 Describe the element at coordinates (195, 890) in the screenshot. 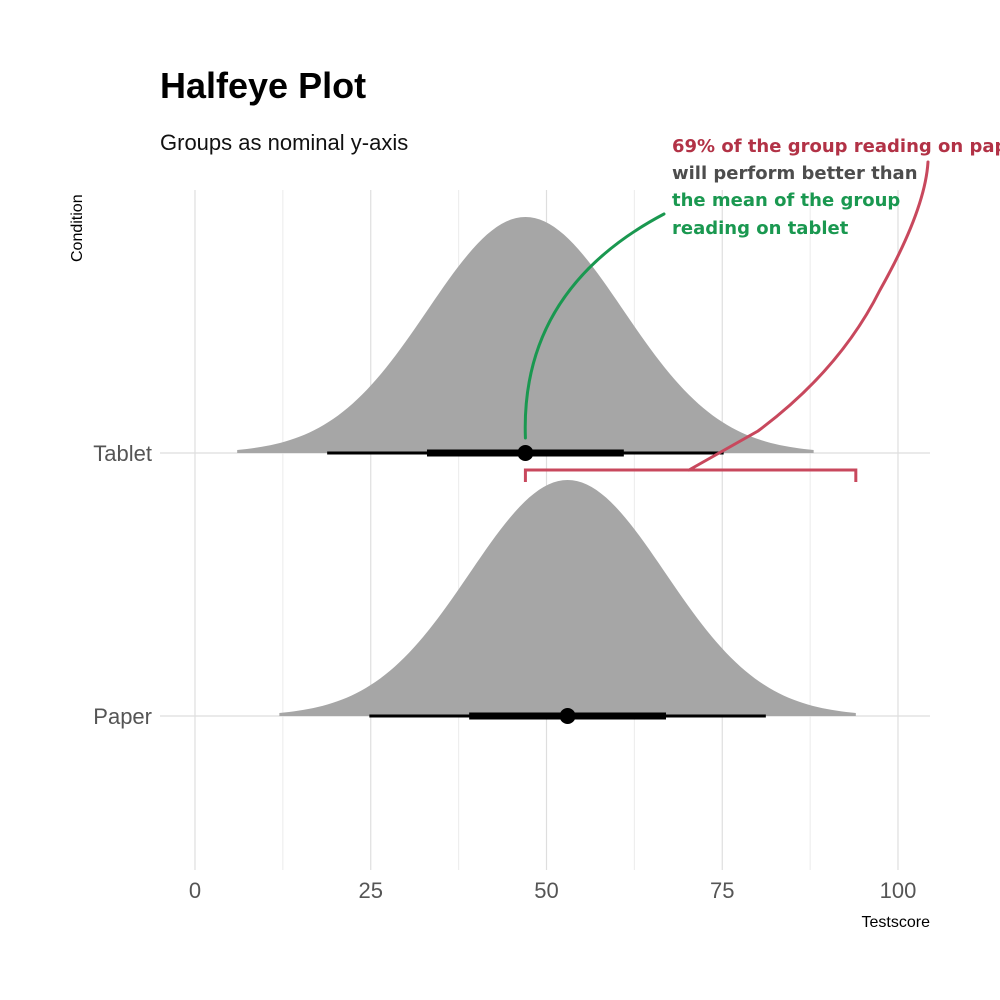

I see `x-tick-label: 0` at that location.